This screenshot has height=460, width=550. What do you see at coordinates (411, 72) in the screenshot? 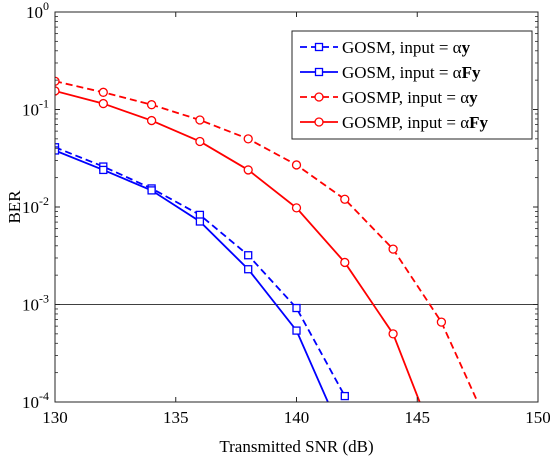
I see `legend-label: GOSM, input = αFy` at bounding box center [411, 72].